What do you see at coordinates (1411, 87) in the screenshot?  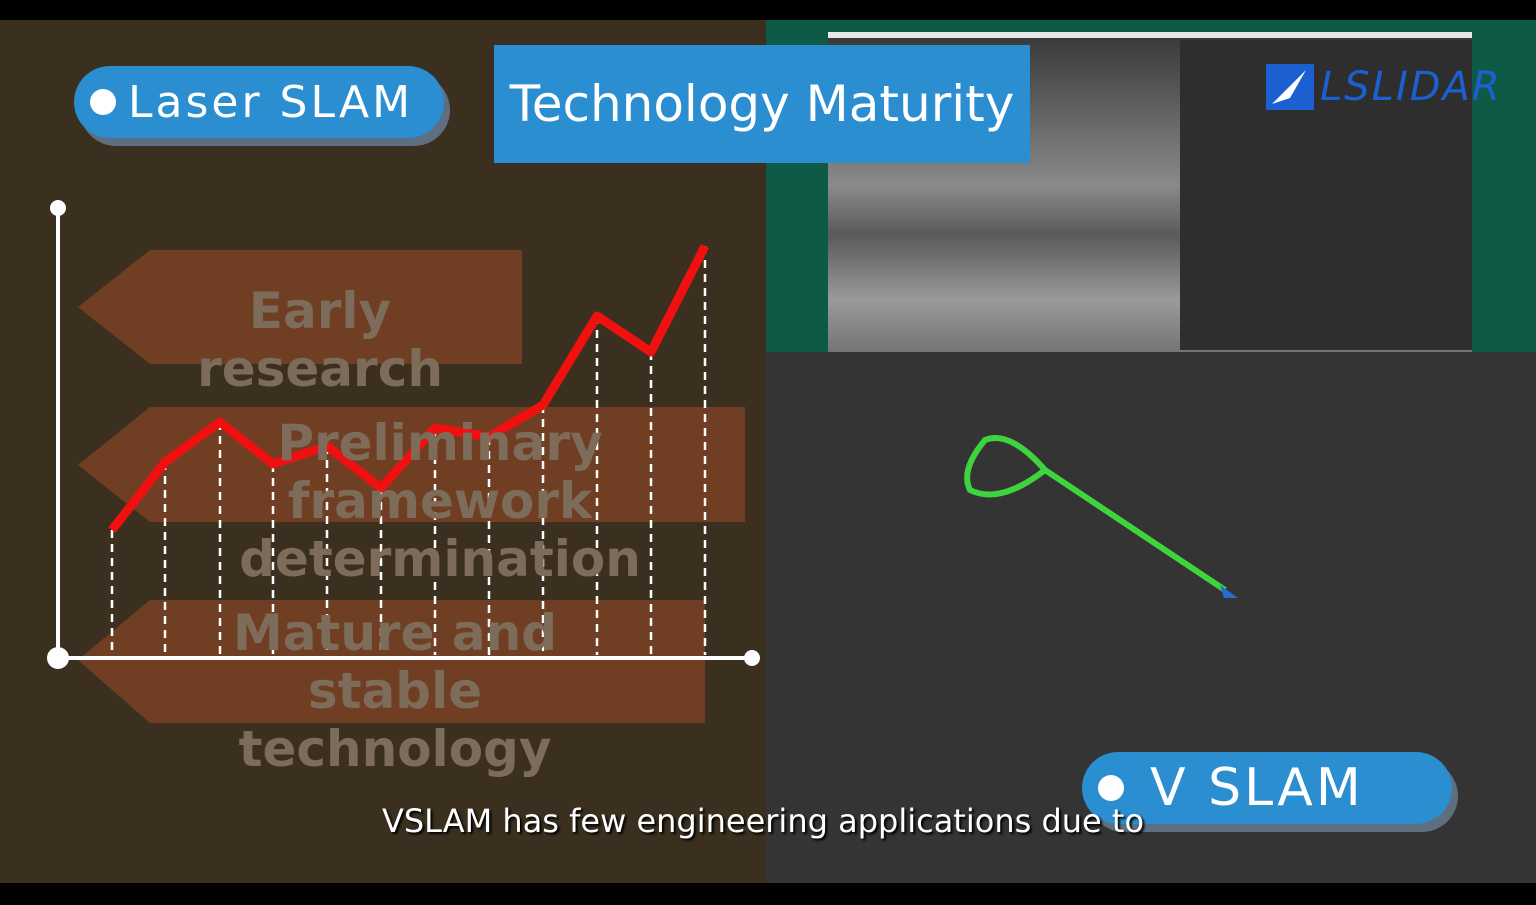 I see `logo-text: LSLIDAR` at bounding box center [1411, 87].